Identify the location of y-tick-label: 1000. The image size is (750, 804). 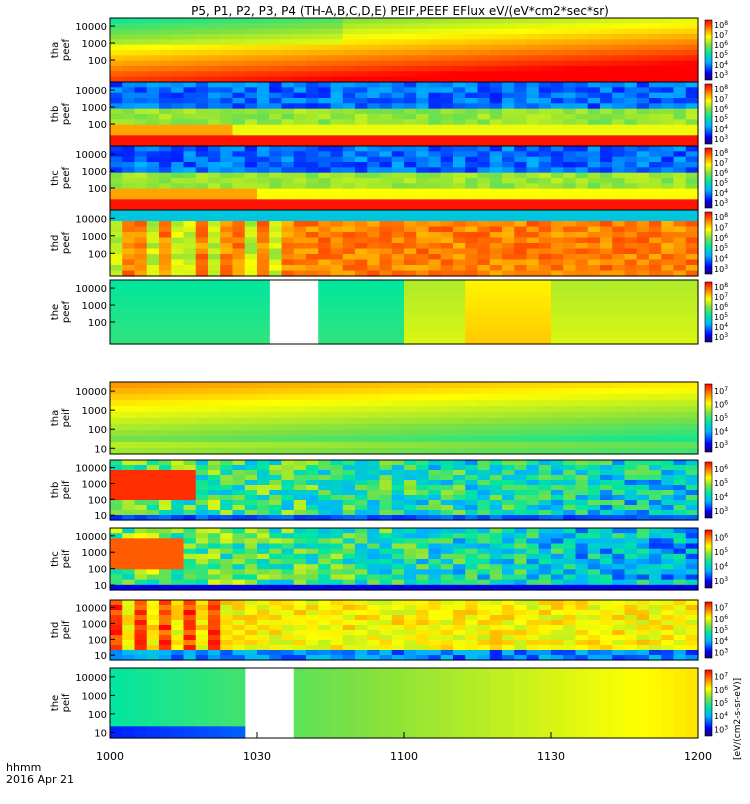
(94, 172).